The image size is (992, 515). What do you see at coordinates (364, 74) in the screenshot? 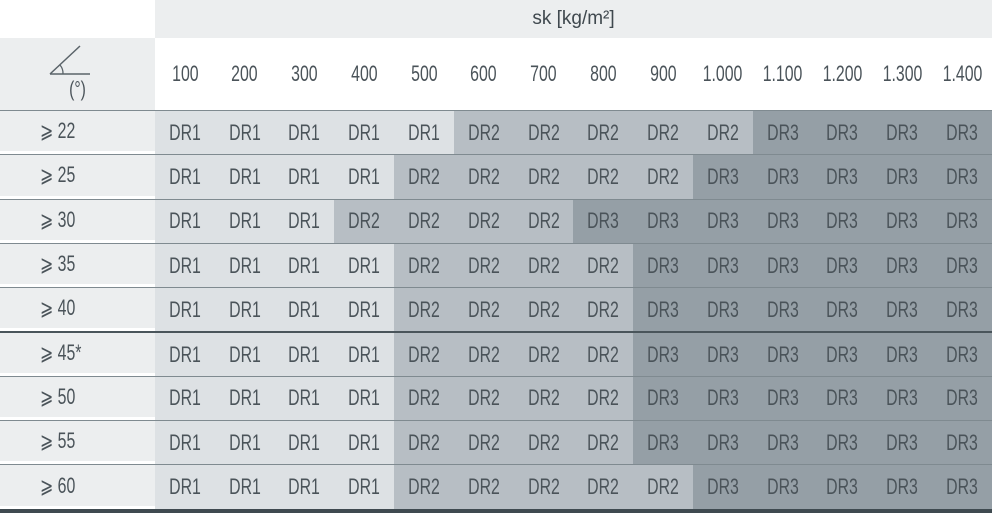
I see `column-header: 400` at bounding box center [364, 74].